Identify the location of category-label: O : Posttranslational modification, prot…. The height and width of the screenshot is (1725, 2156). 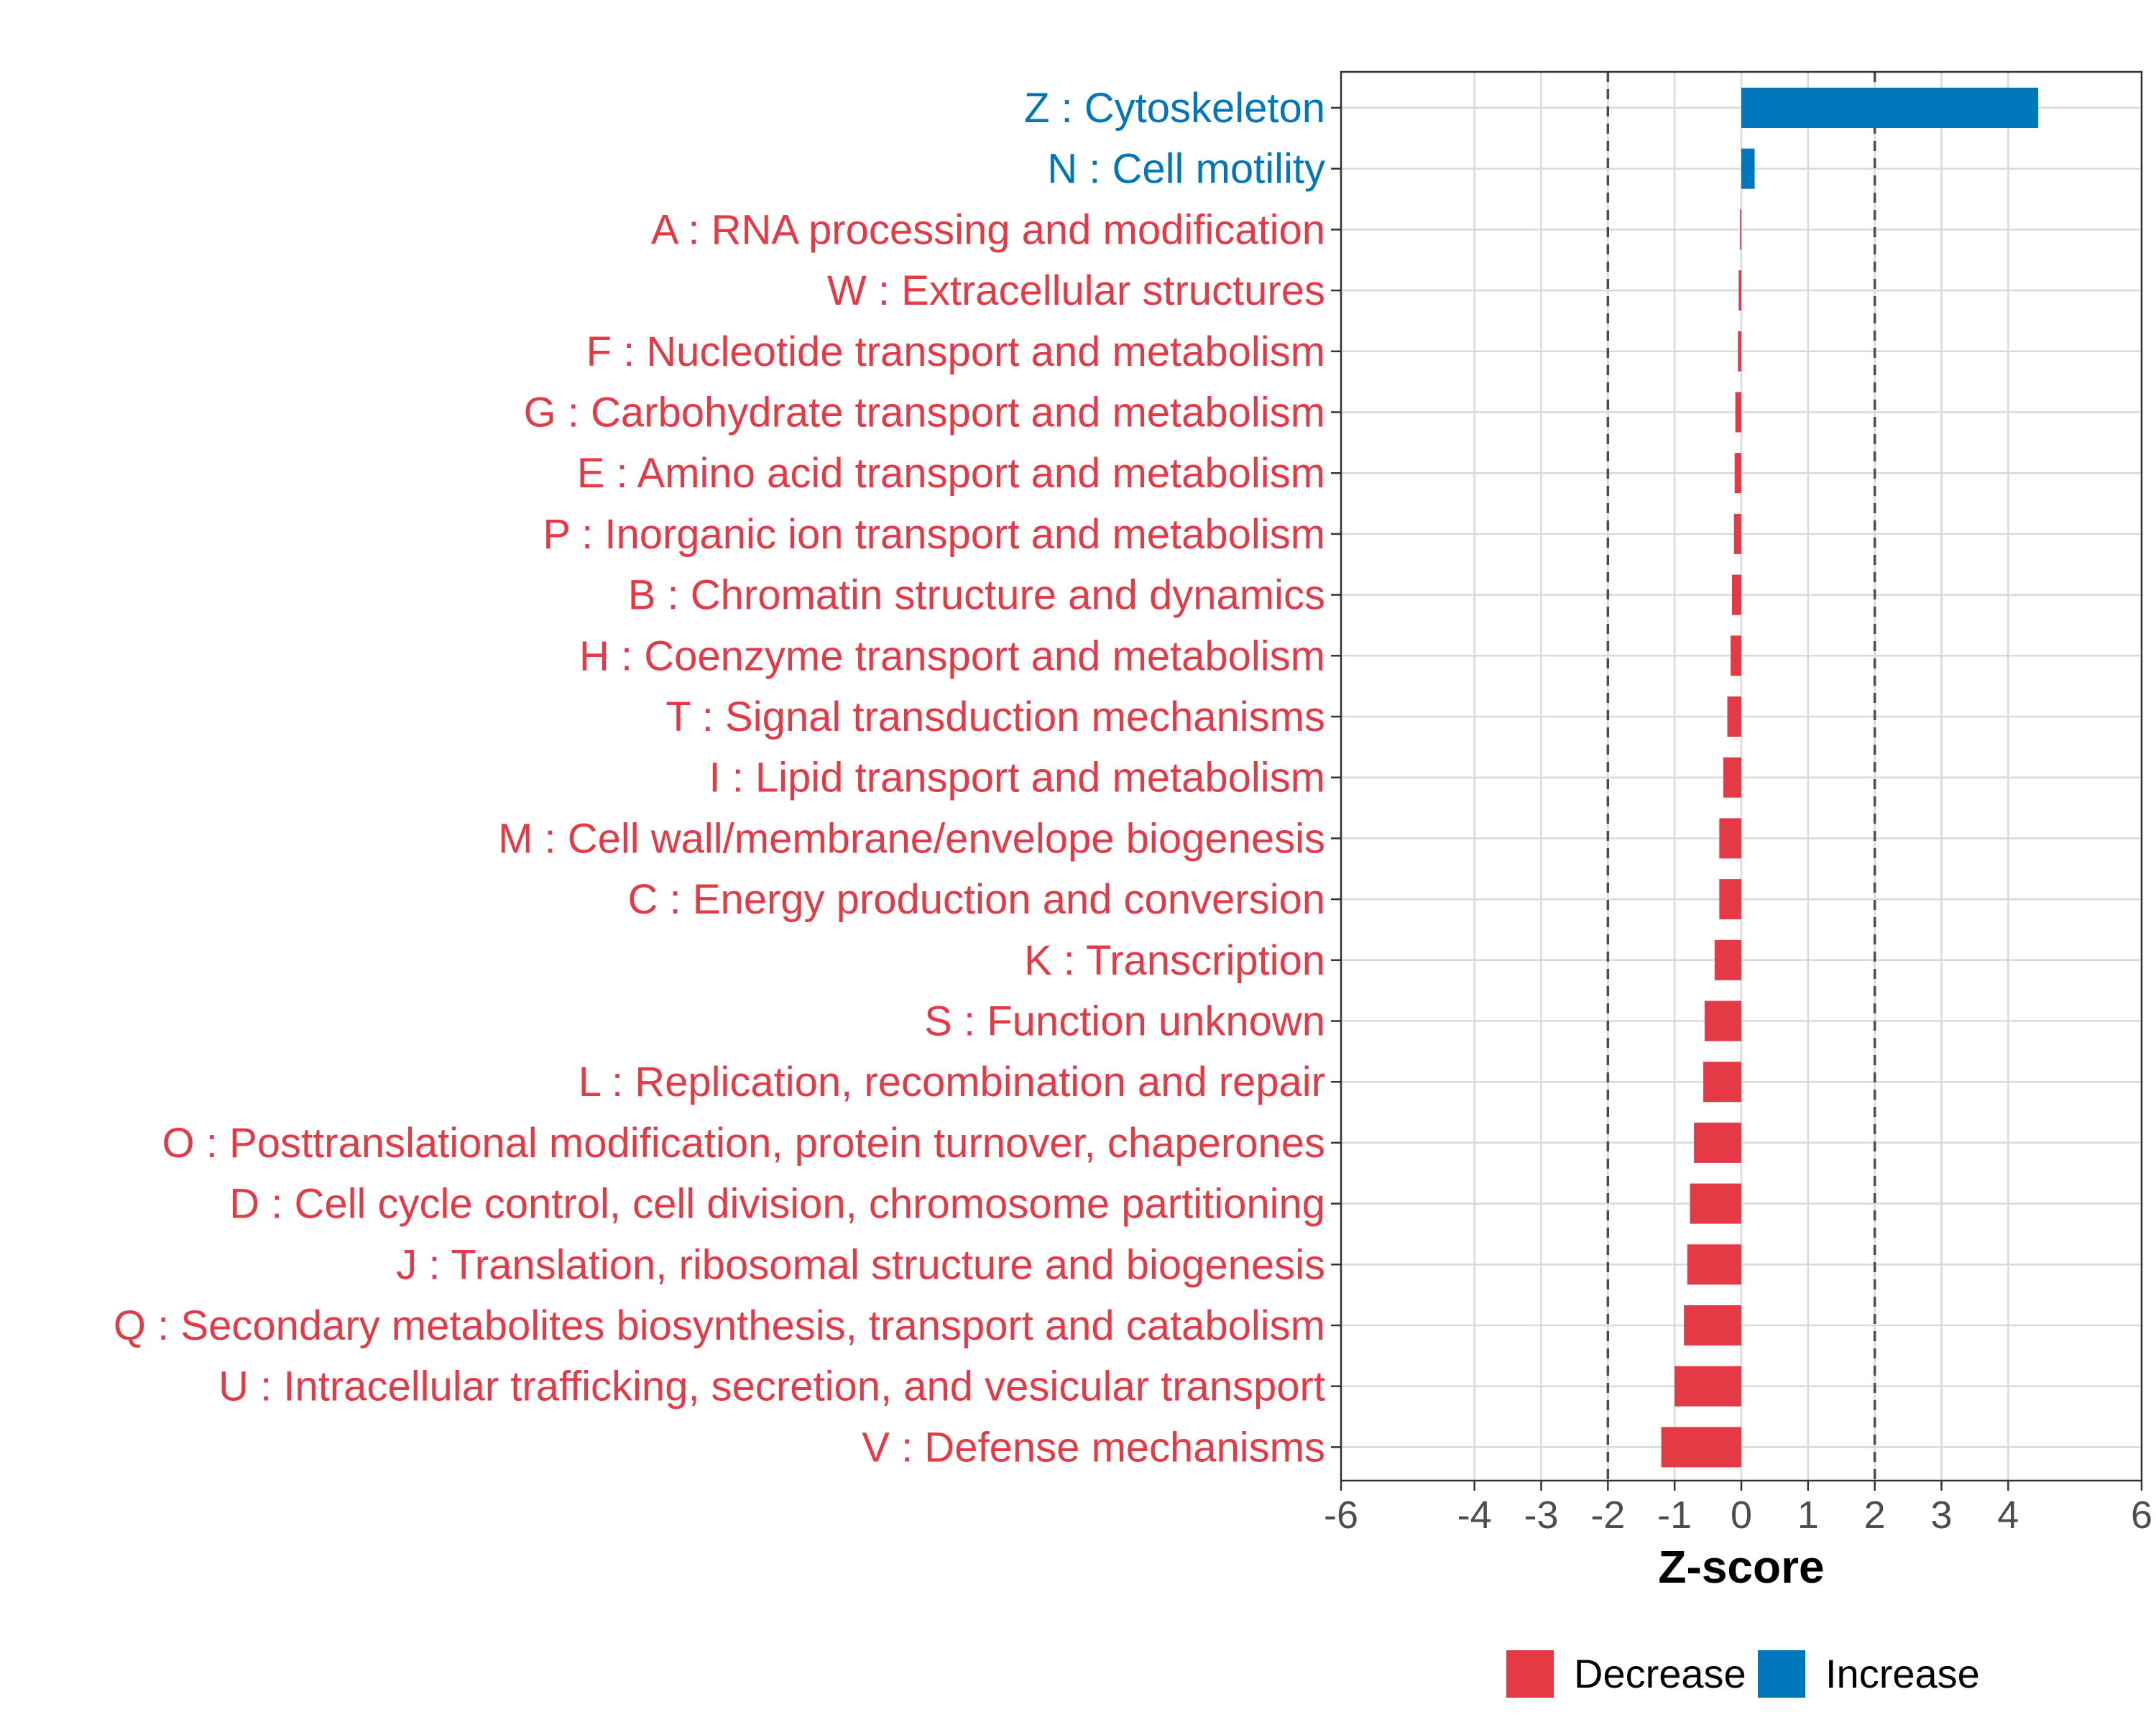
(744, 1143).